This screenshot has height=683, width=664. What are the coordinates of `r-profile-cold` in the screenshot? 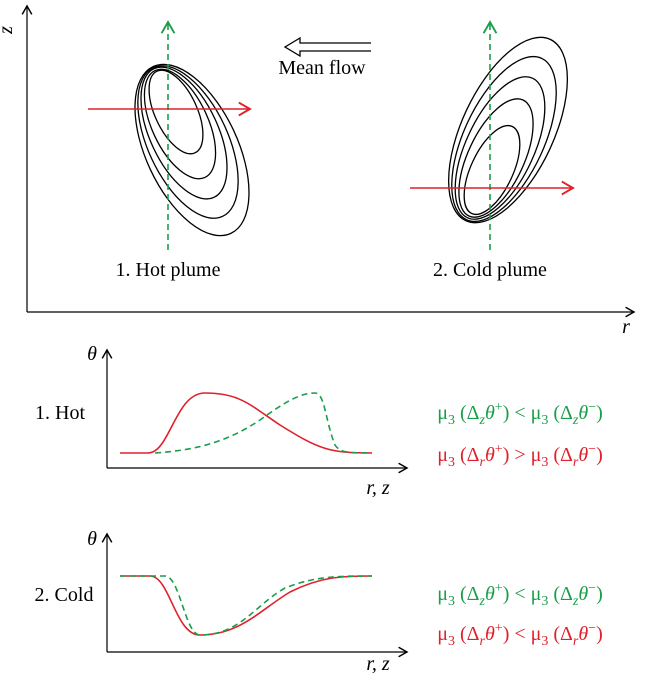 It's located at (246, 605).